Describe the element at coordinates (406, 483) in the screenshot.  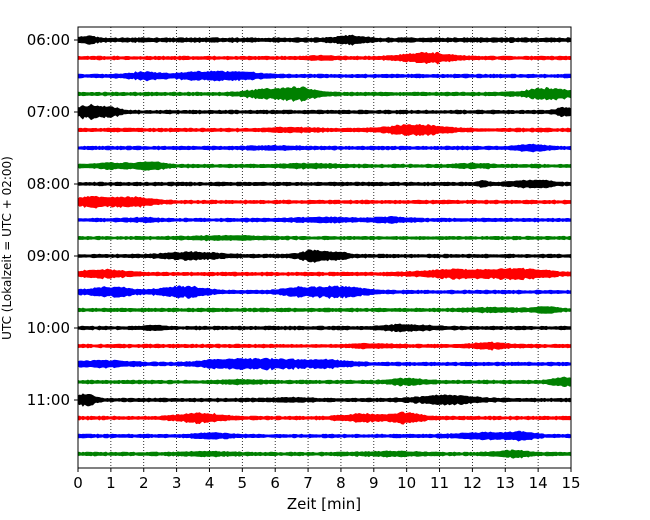
I see `x-tick-label: 10` at that location.